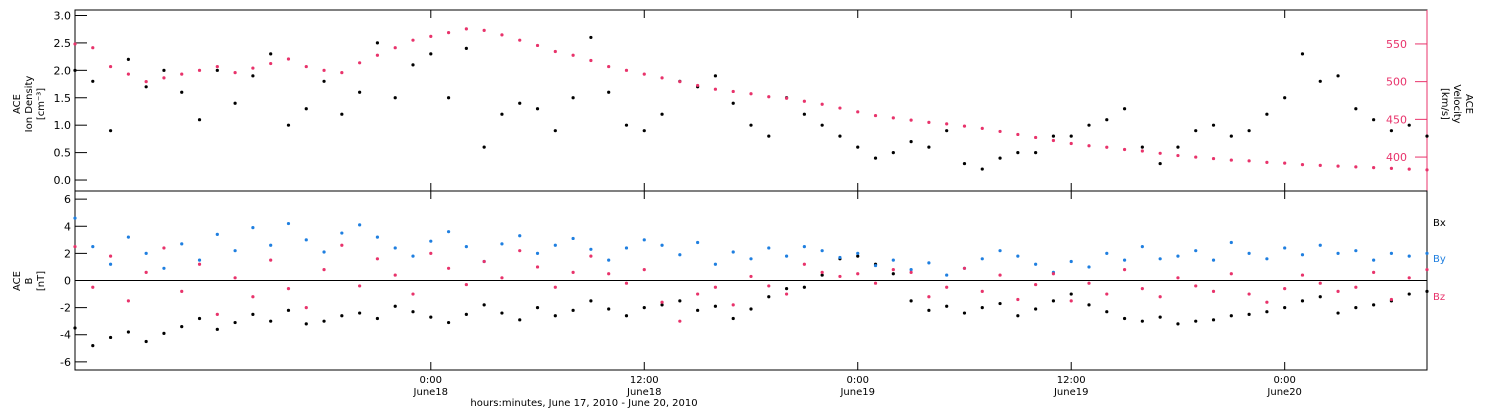 The width and height of the screenshot is (1500, 410). What do you see at coordinates (65, 308) in the screenshot?
I see `field-tick-label: -2` at bounding box center [65, 308].